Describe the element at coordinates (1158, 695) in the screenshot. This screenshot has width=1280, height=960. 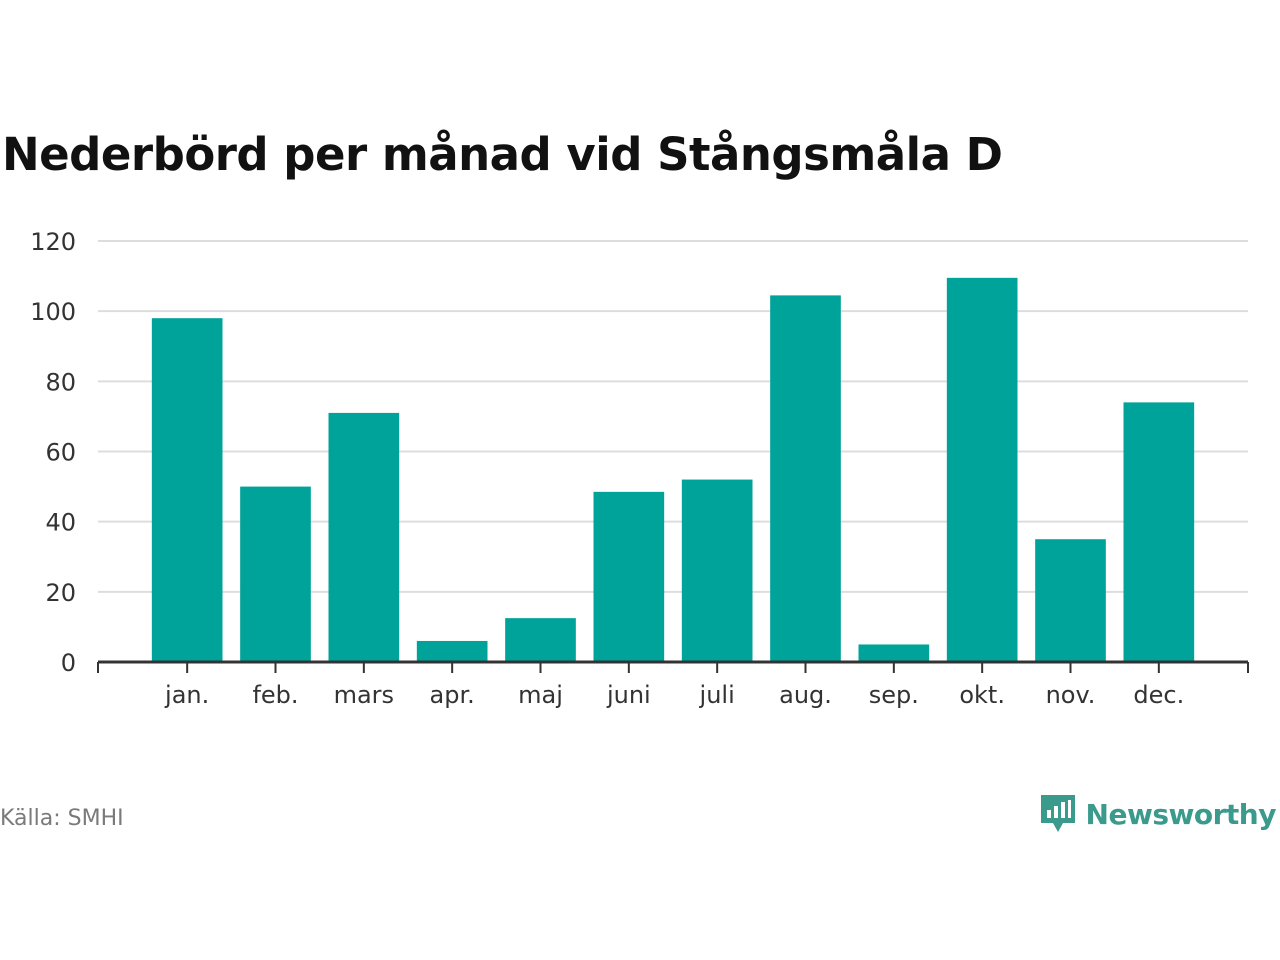
I see `x-tick-label: dec.` at that location.